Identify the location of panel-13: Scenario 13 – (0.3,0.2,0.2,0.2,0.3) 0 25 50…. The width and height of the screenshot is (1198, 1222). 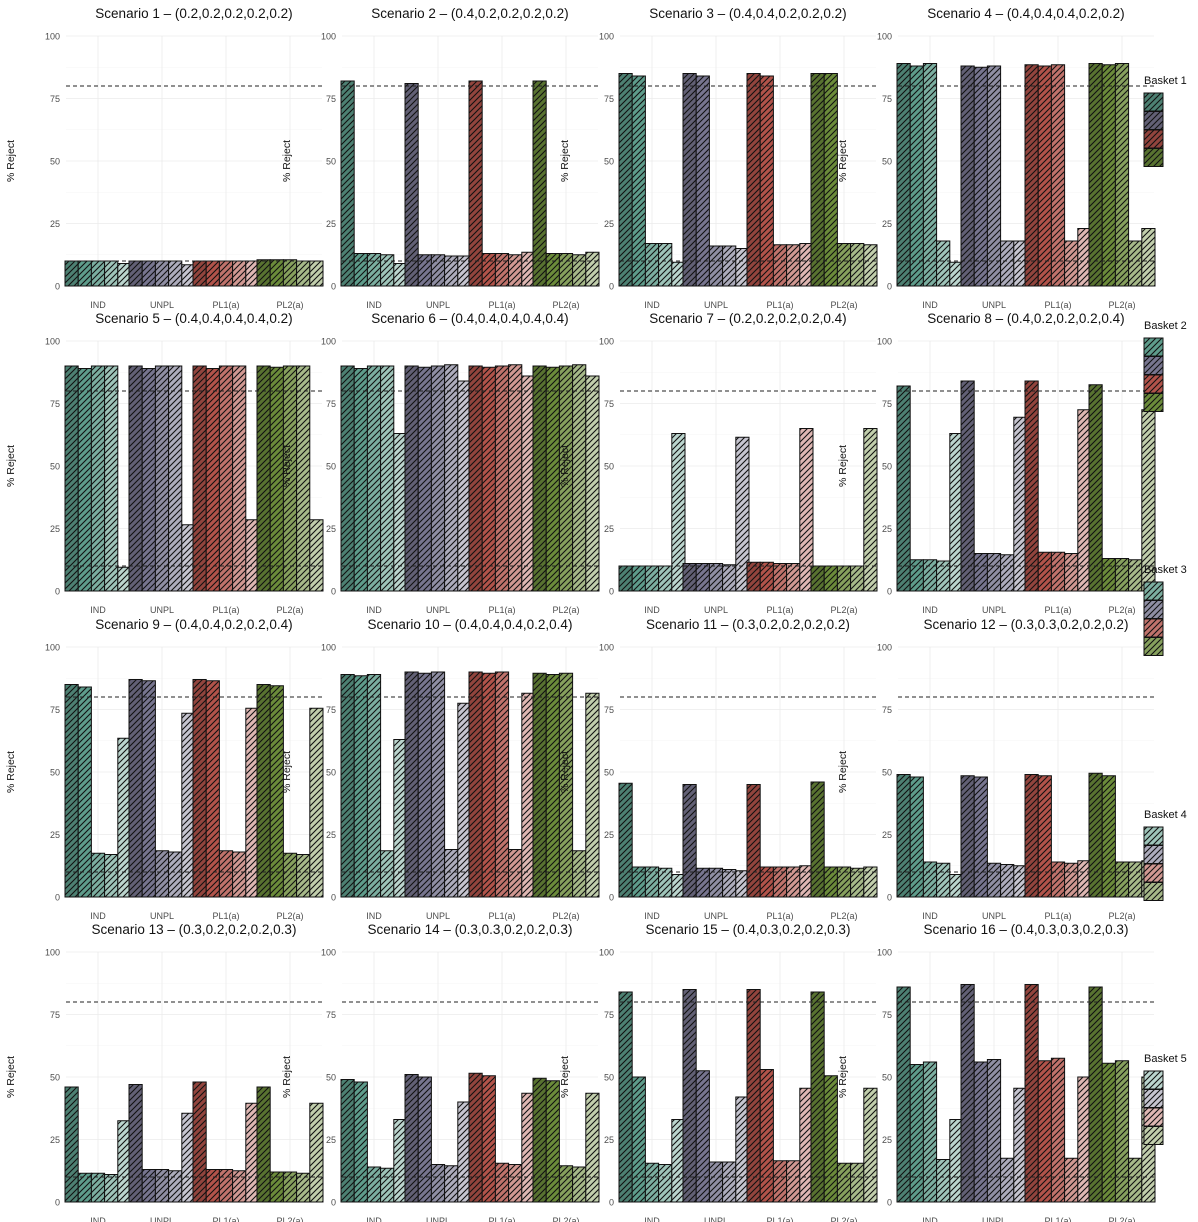
(164, 1072).